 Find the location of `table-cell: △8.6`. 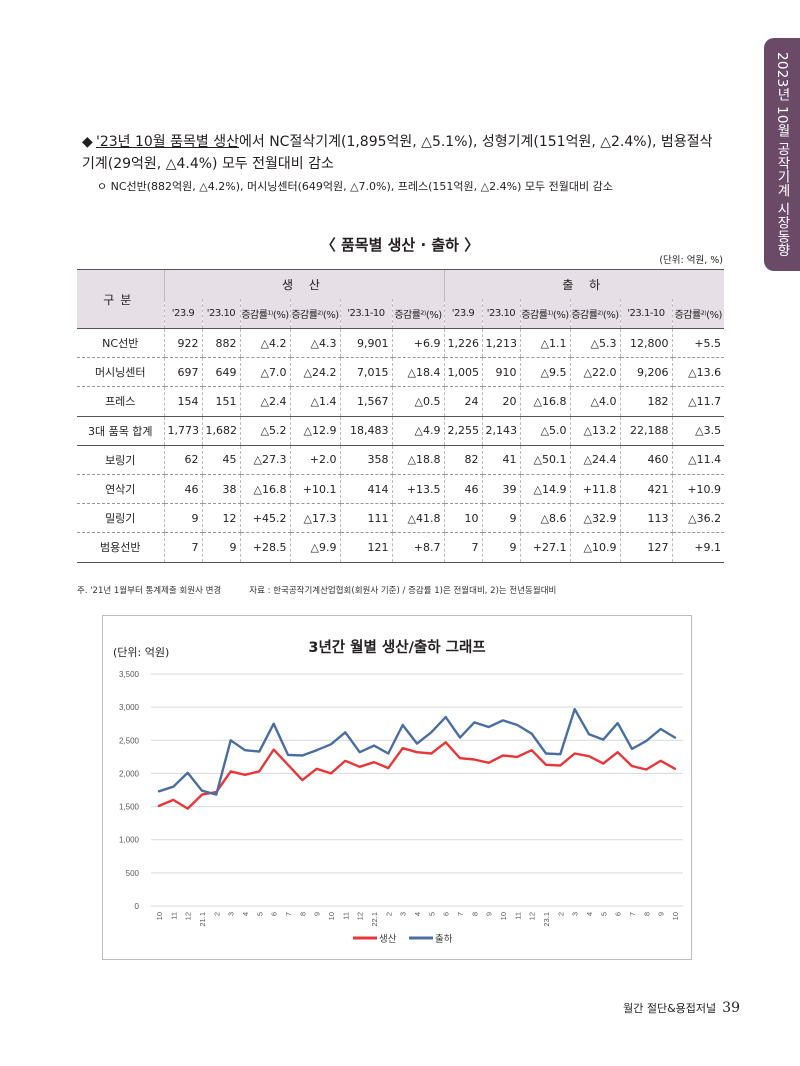

table-cell: △8.6 is located at coordinates (544, 518).